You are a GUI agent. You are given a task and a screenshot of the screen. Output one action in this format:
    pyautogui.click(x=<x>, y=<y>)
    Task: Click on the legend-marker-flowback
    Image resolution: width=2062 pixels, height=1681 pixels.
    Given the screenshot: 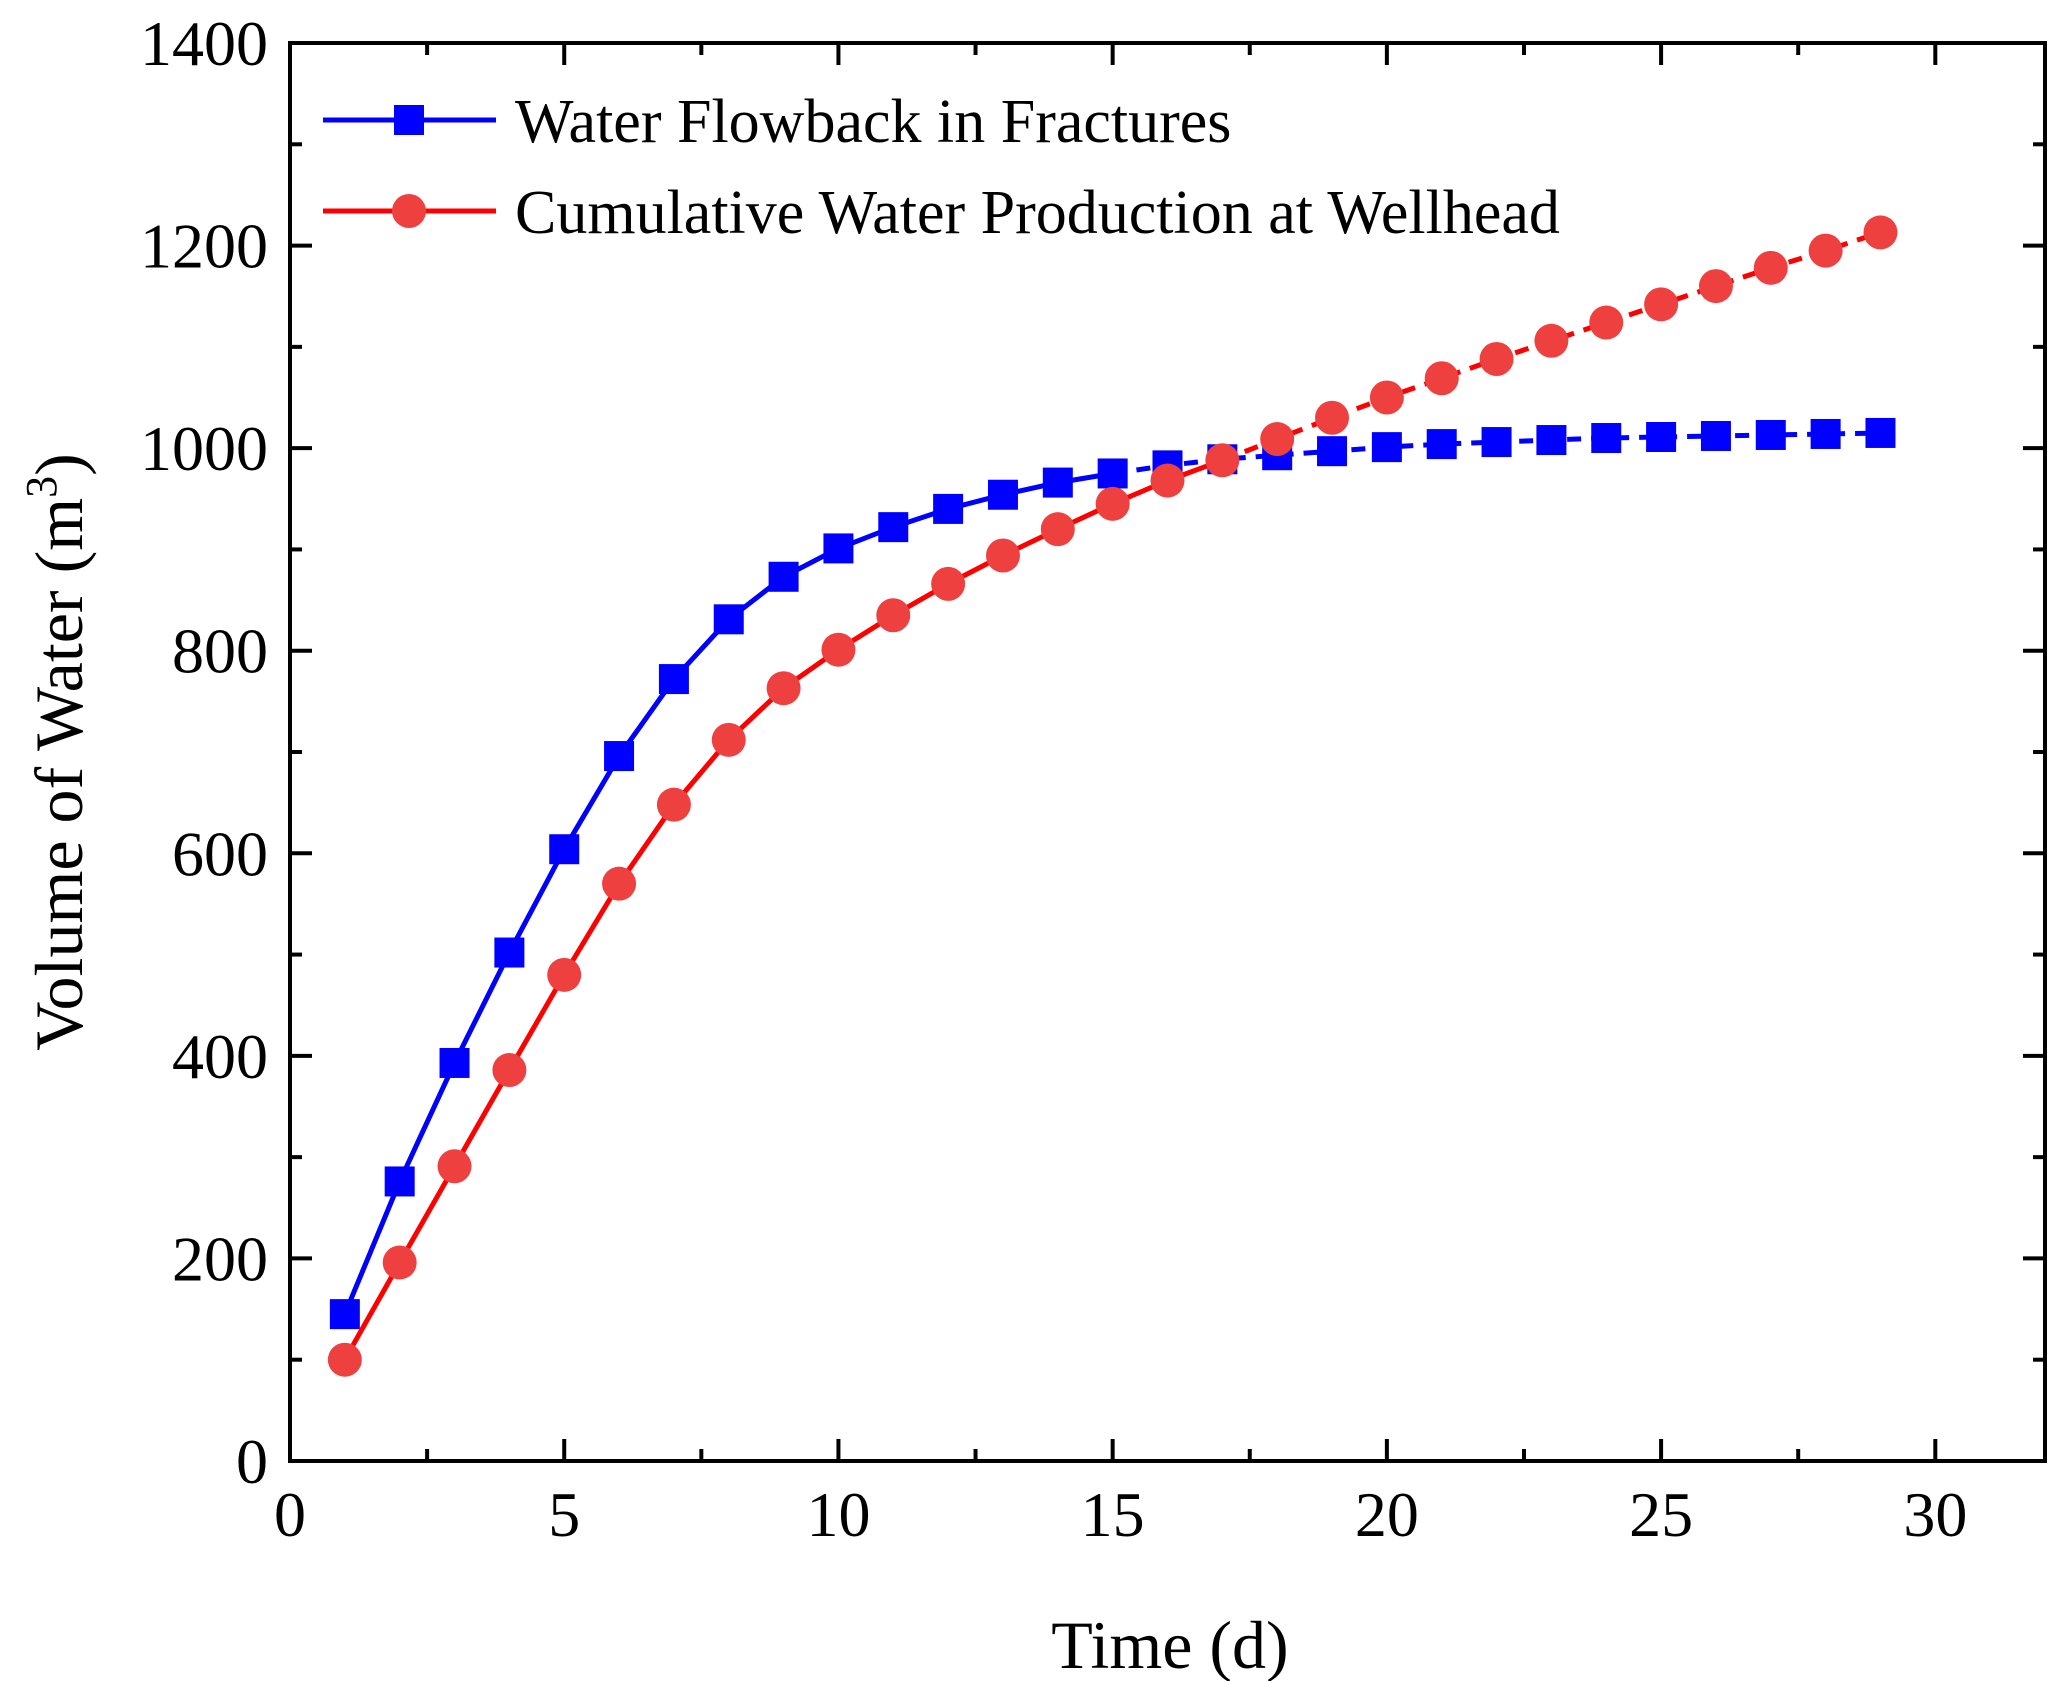 What is the action you would take?
    pyautogui.click(x=409, y=120)
    